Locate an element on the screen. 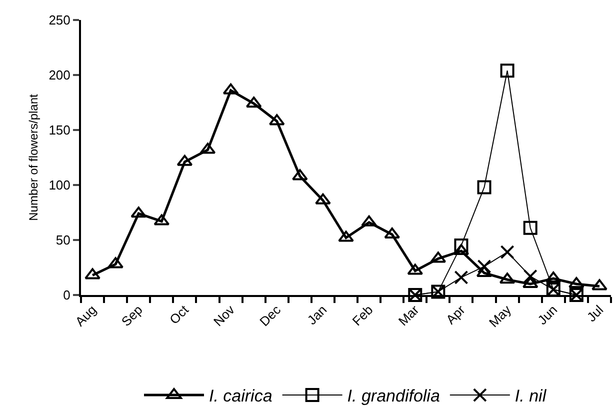  y-tick-label: 50 is located at coordinates (63, 240).